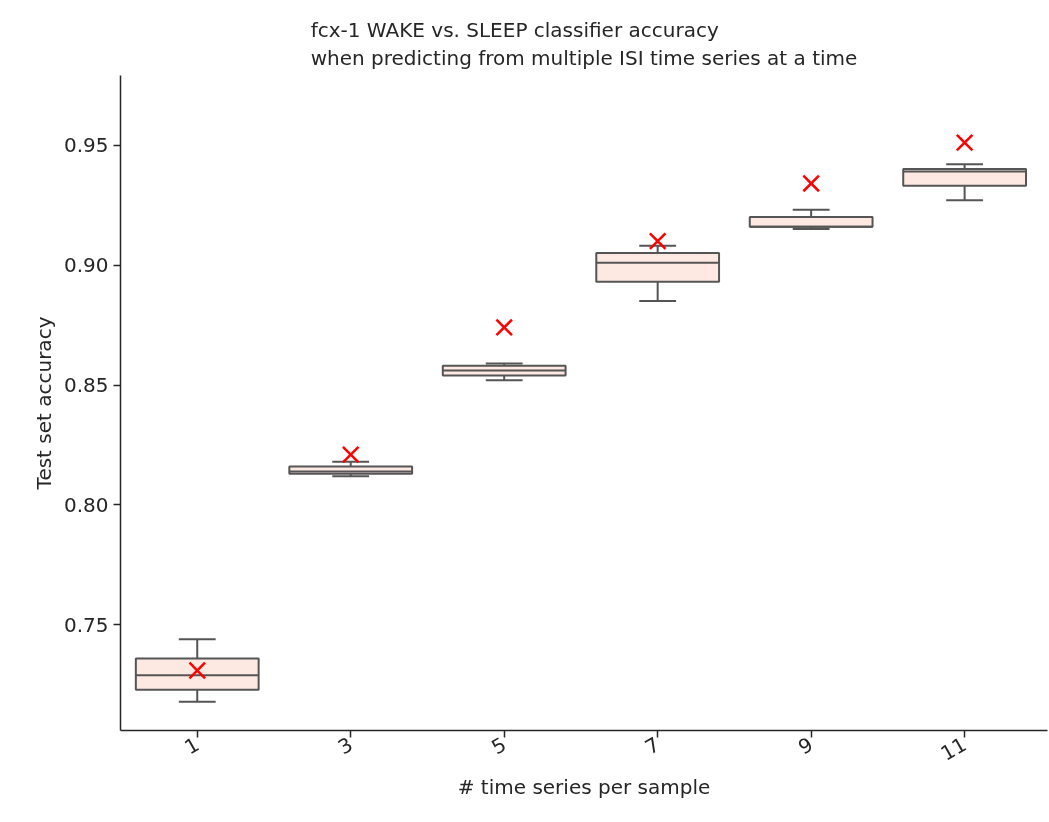 This screenshot has height=822, width=1049. I want to click on x-tick-label: 7, so click(652, 746).